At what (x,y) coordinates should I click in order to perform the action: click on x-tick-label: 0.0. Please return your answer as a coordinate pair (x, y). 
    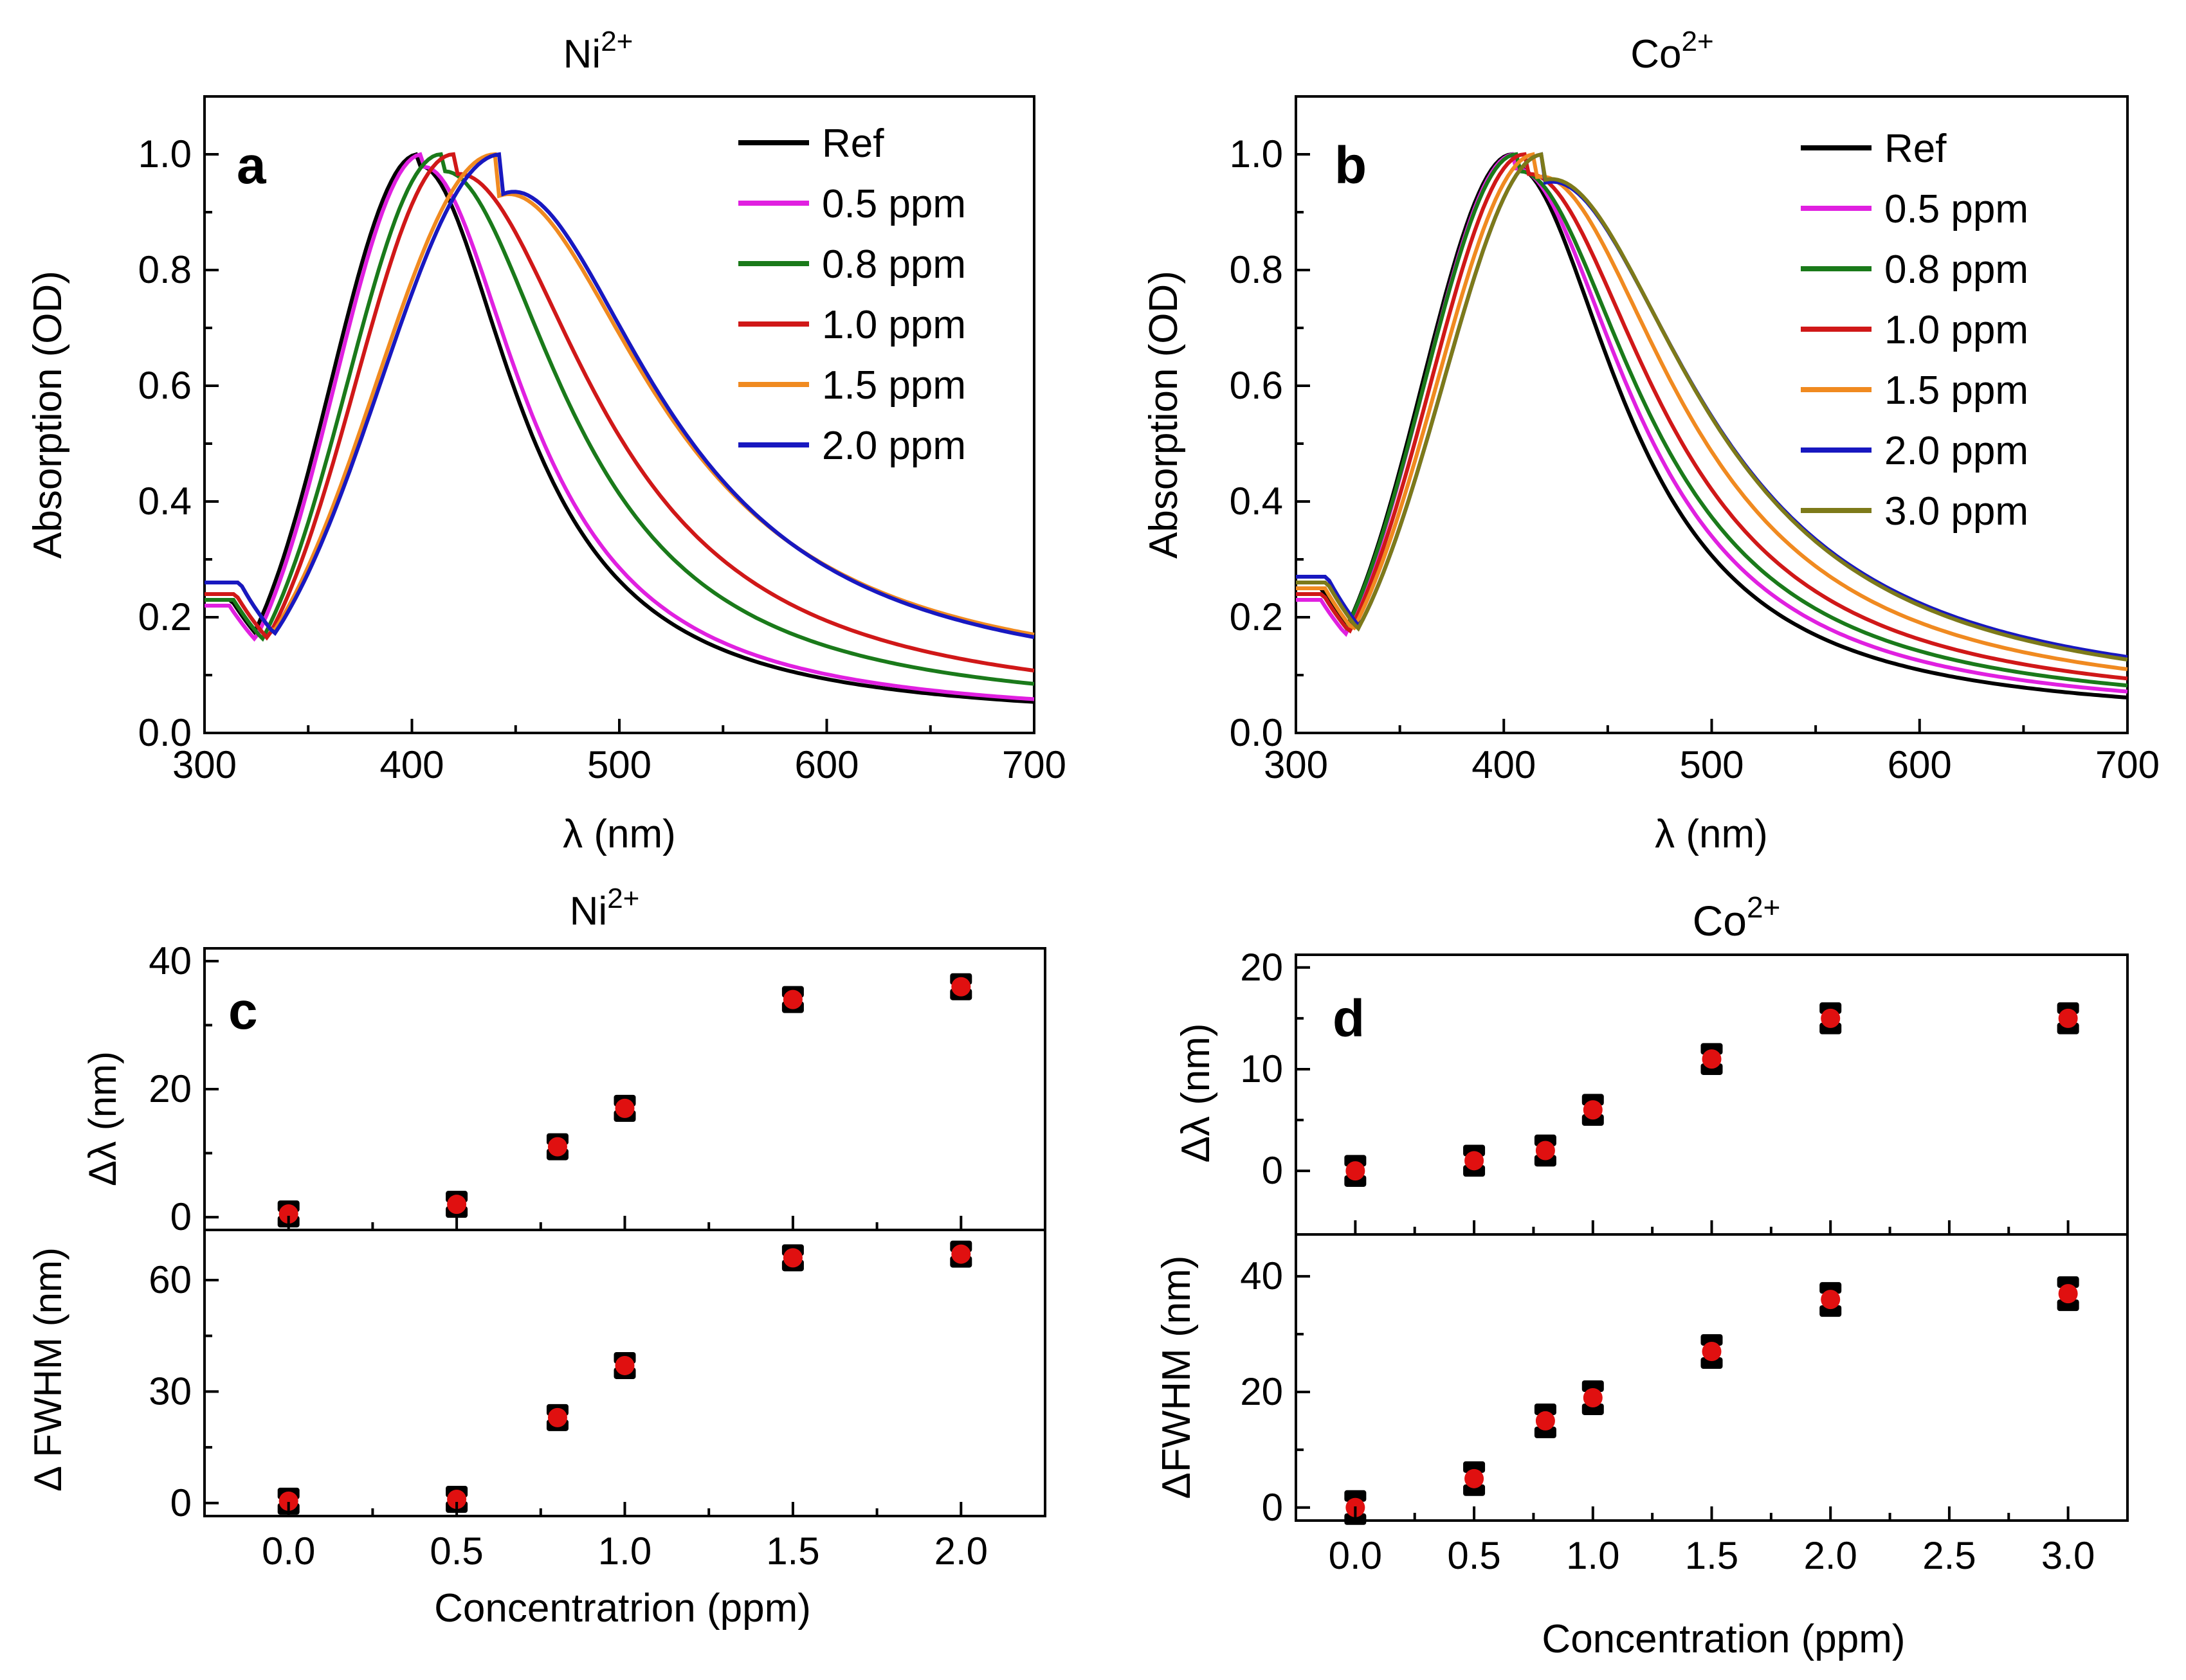
    Looking at the image, I should click on (288, 1551).